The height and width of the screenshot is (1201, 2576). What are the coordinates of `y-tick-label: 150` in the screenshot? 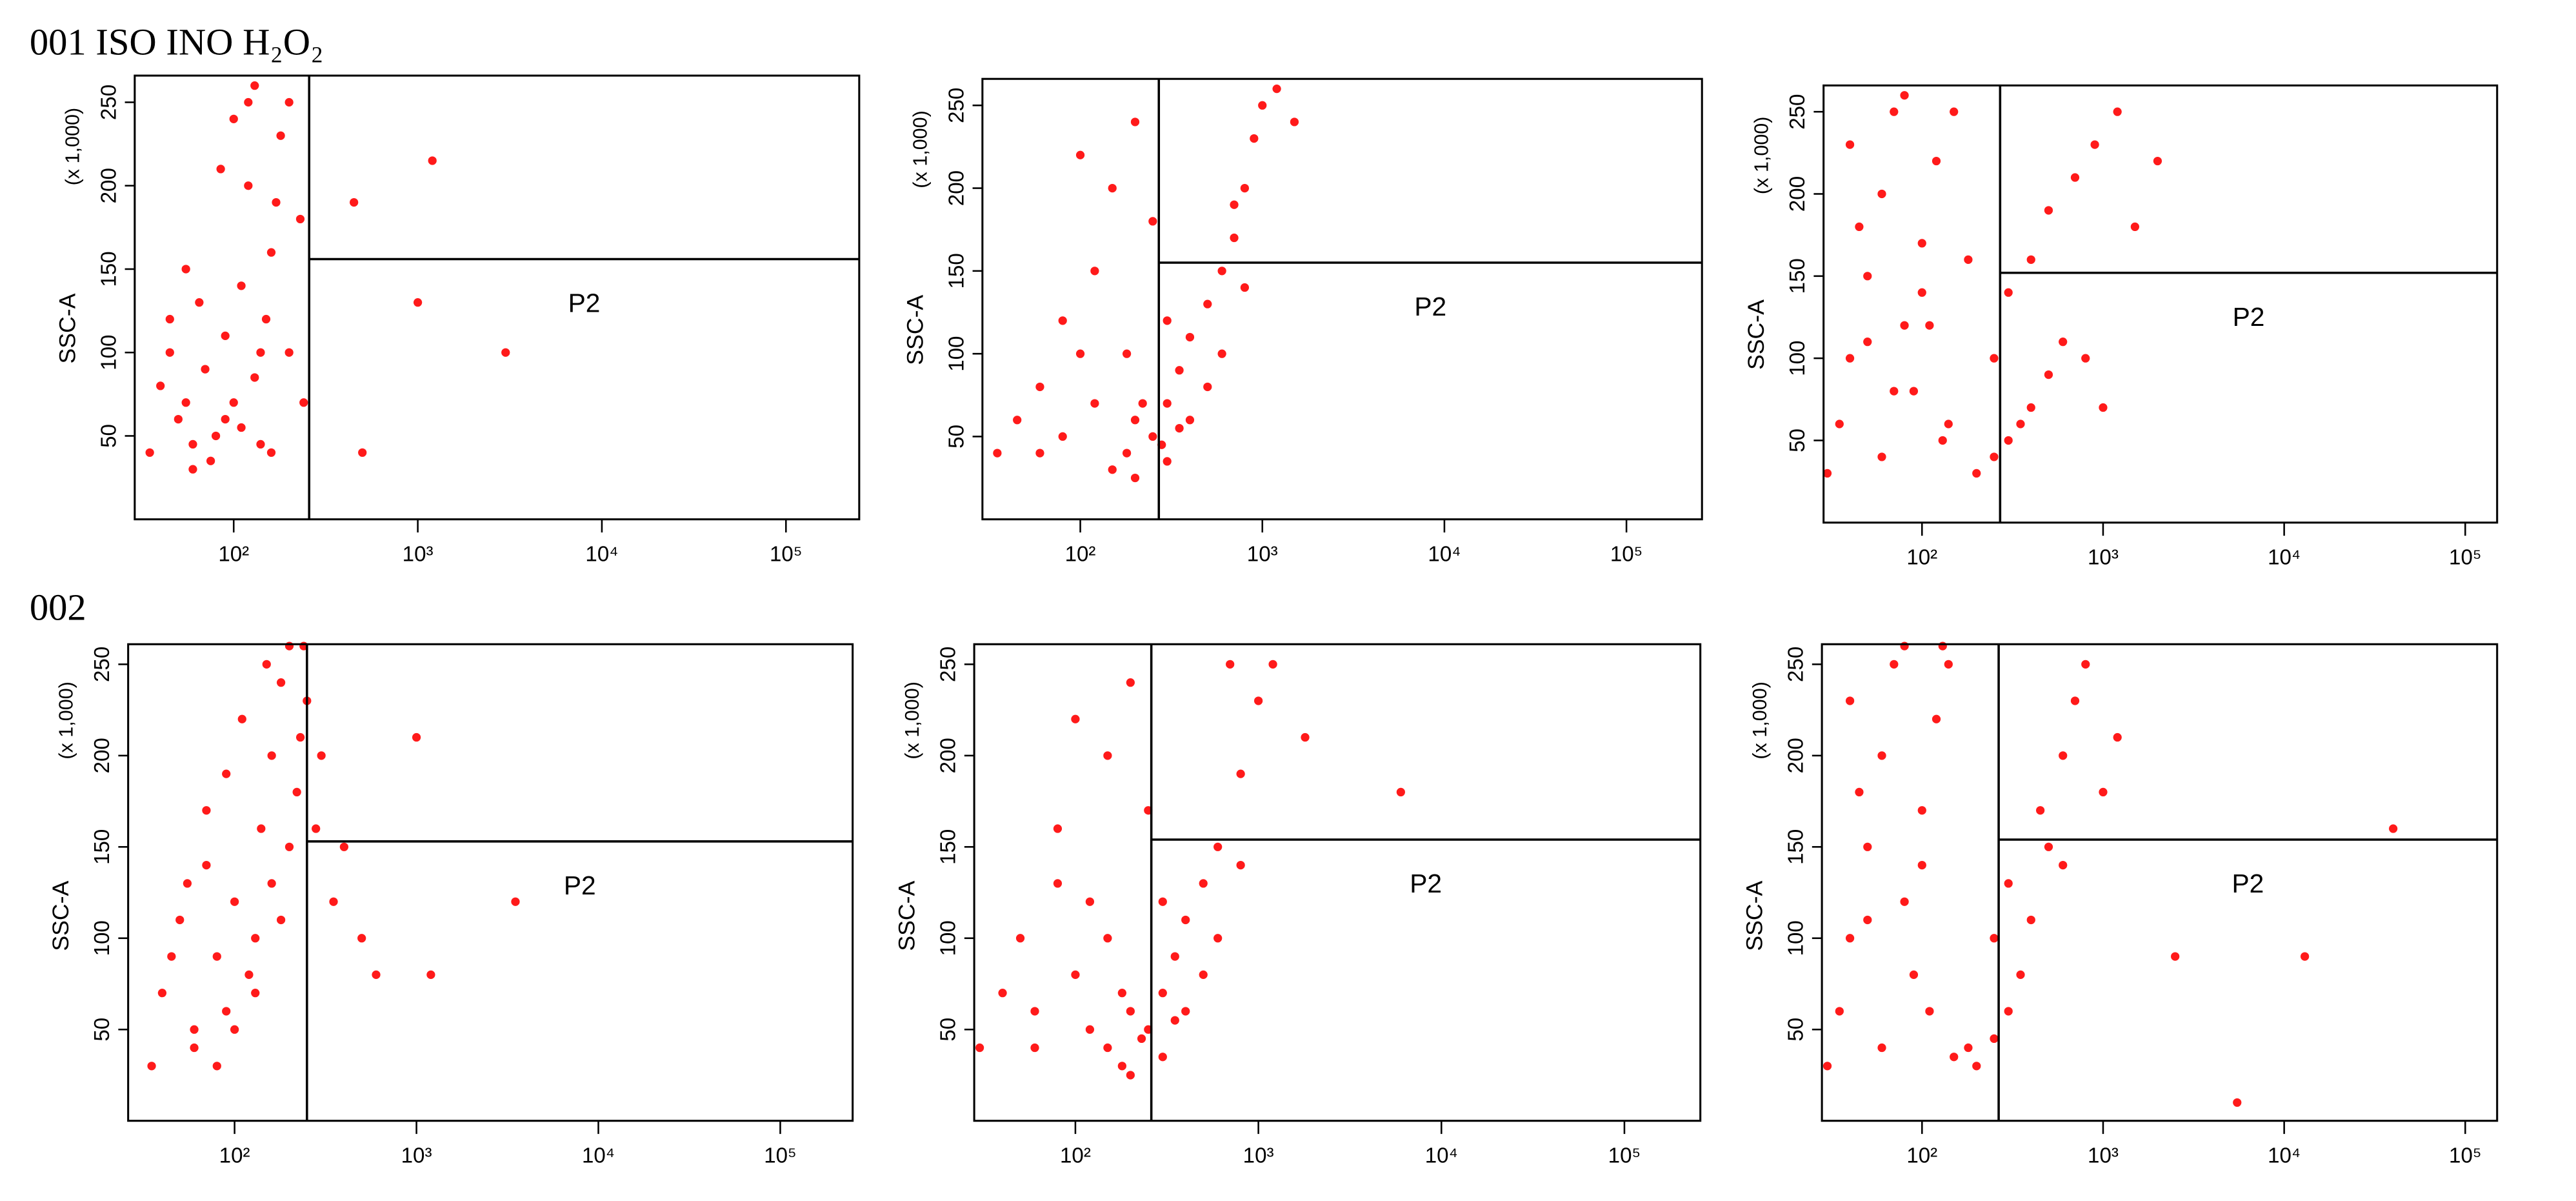 It's located at (949, 847).